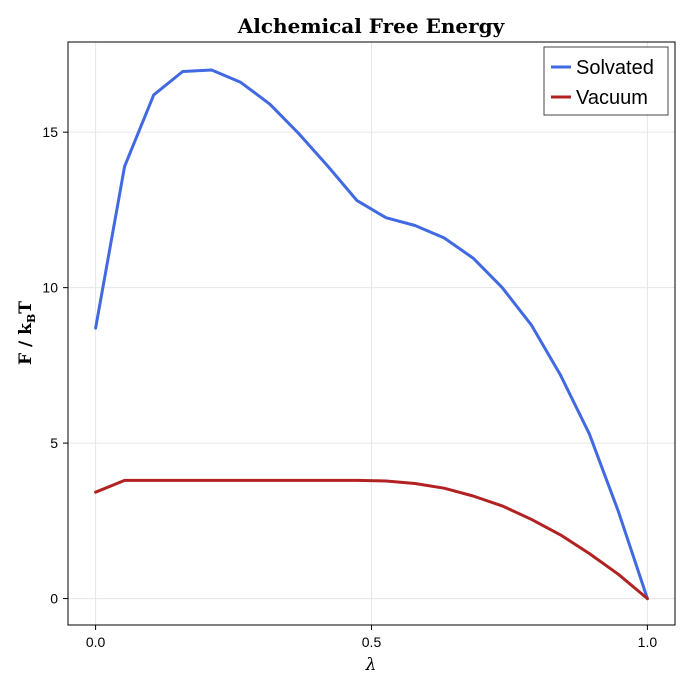 The height and width of the screenshot is (690, 690). Describe the element at coordinates (50, 132) in the screenshot. I see `y-tick-label: 15` at that location.